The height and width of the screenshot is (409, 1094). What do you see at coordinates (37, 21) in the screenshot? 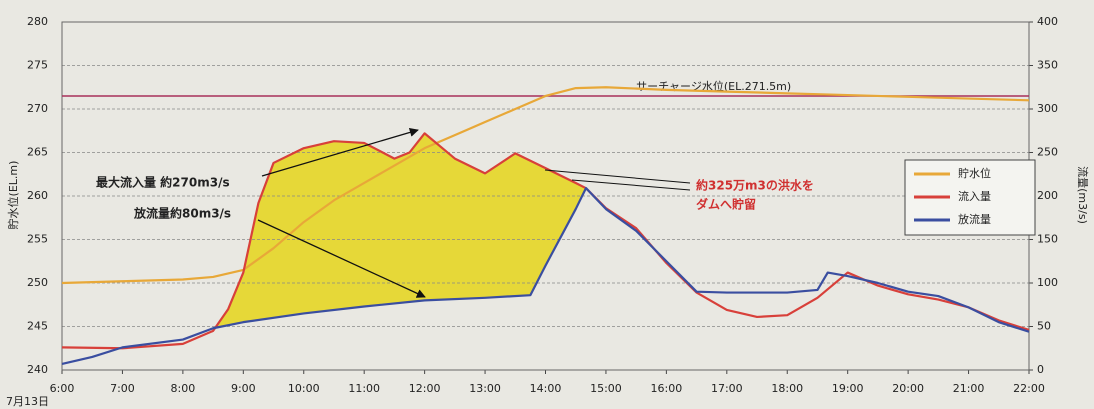
I see `y-tick-label: 280` at bounding box center [37, 21].